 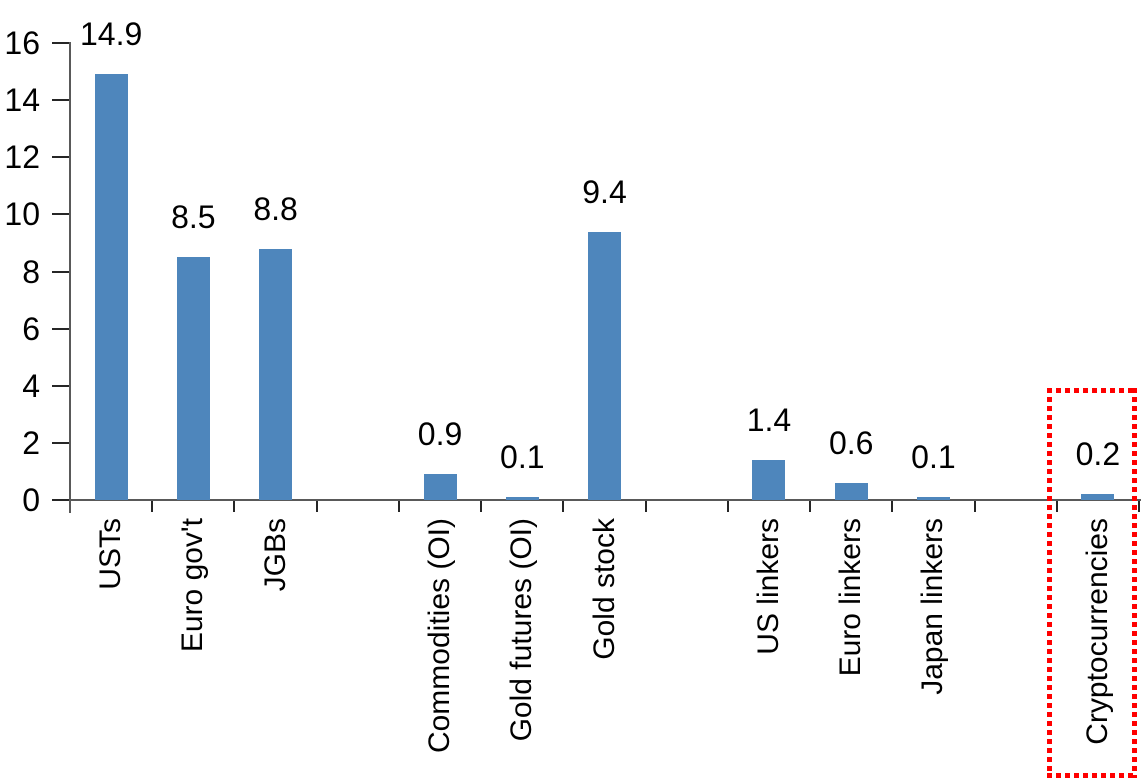 I want to click on category-label: Gold futures (OI), so click(x=522, y=630).